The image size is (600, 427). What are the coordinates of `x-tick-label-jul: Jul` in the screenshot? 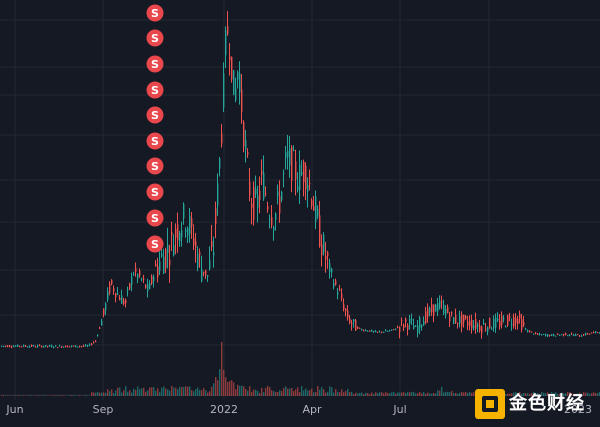 It's located at (399, 409).